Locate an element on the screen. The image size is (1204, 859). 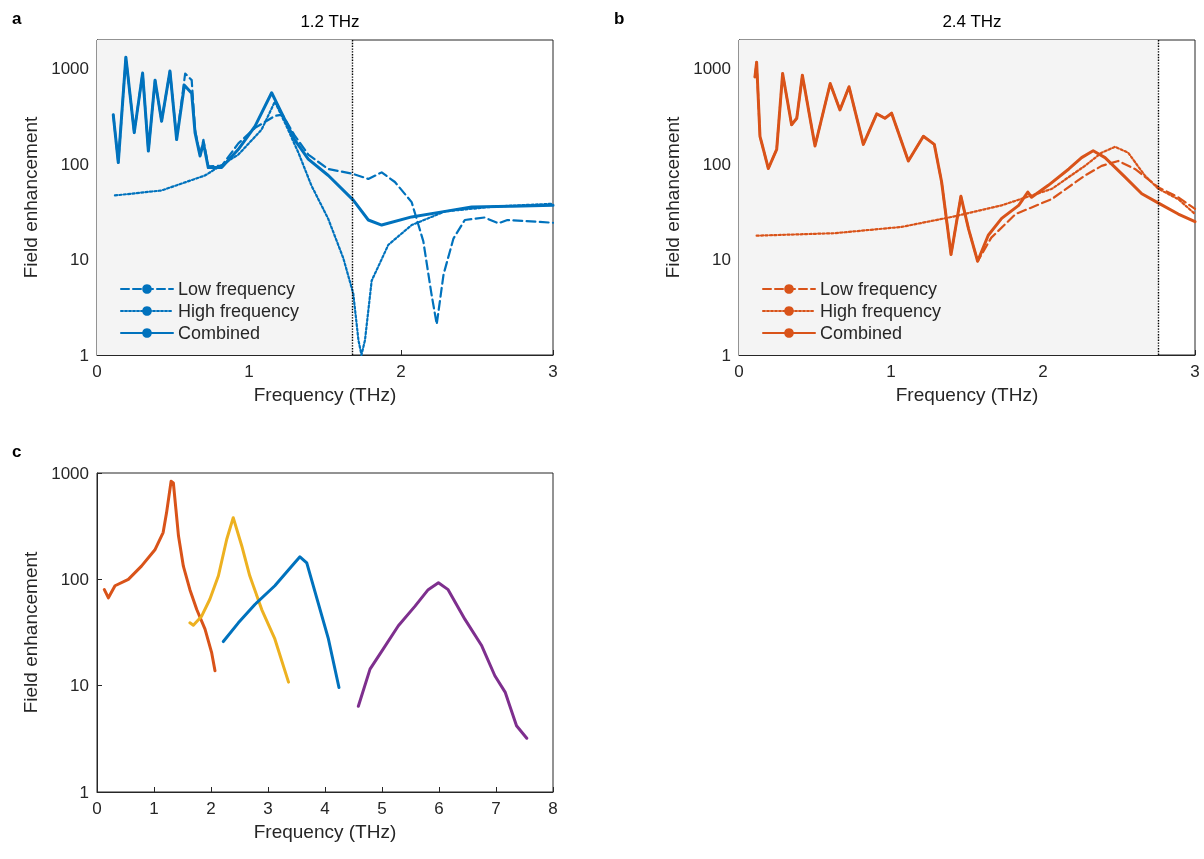
x-tick-label: 5 is located at coordinates (382, 808).